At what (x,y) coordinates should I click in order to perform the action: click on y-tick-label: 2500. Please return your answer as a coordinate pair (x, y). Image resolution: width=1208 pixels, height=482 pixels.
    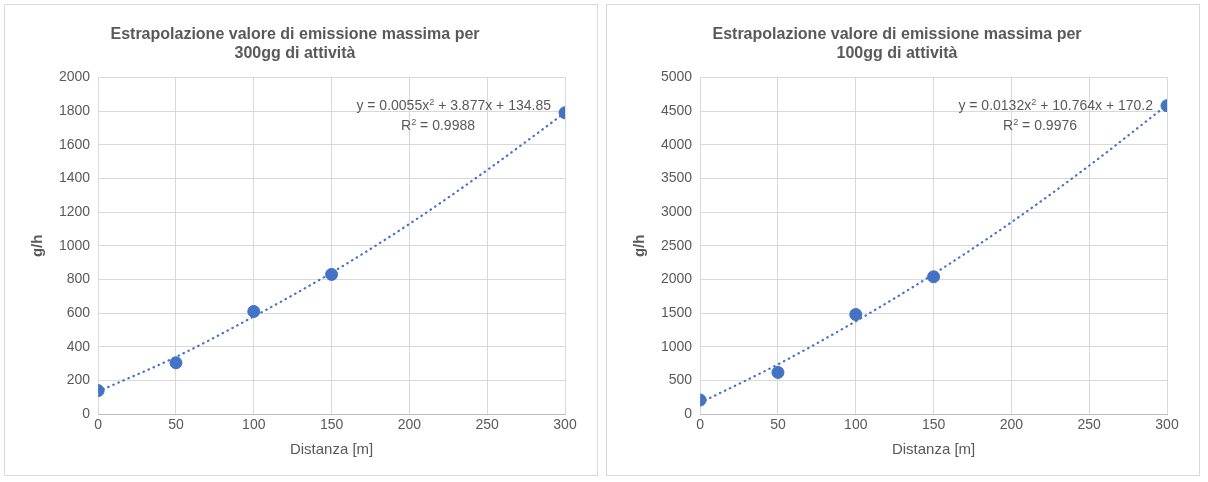
    Looking at the image, I should click on (676, 244).